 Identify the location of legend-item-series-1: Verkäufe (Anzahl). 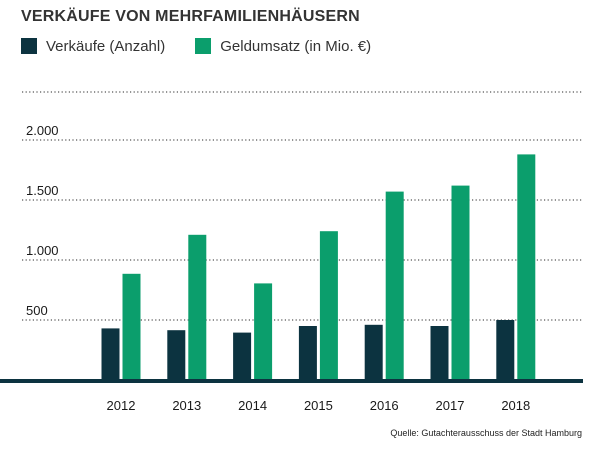
(93, 46).